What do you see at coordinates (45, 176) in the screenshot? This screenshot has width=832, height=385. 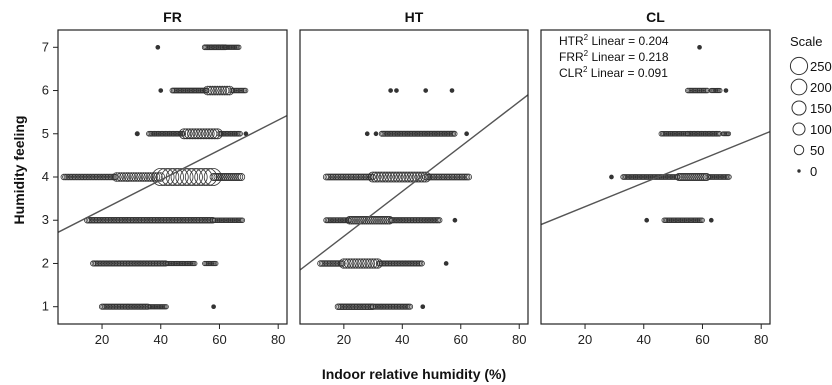 I see `y-tick-label: 4` at bounding box center [45, 176].